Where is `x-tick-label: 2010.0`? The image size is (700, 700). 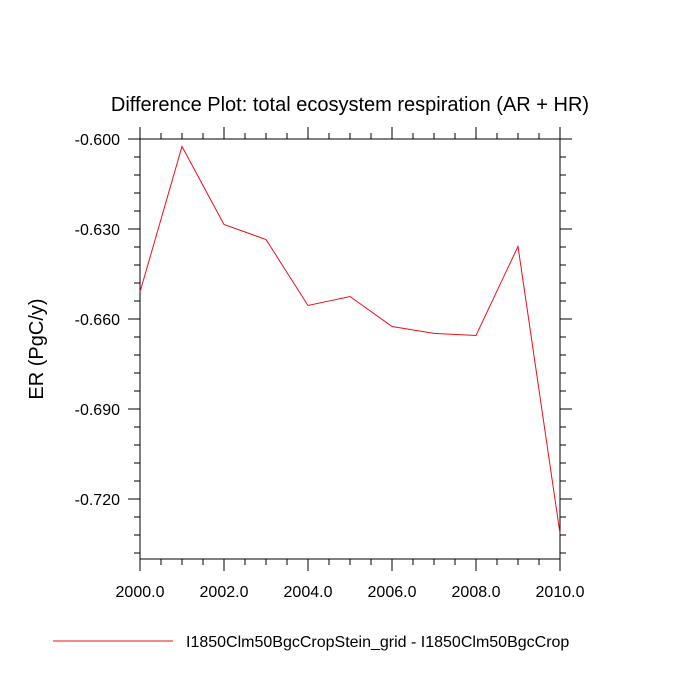 x-tick-label: 2010.0 is located at coordinates (560, 592).